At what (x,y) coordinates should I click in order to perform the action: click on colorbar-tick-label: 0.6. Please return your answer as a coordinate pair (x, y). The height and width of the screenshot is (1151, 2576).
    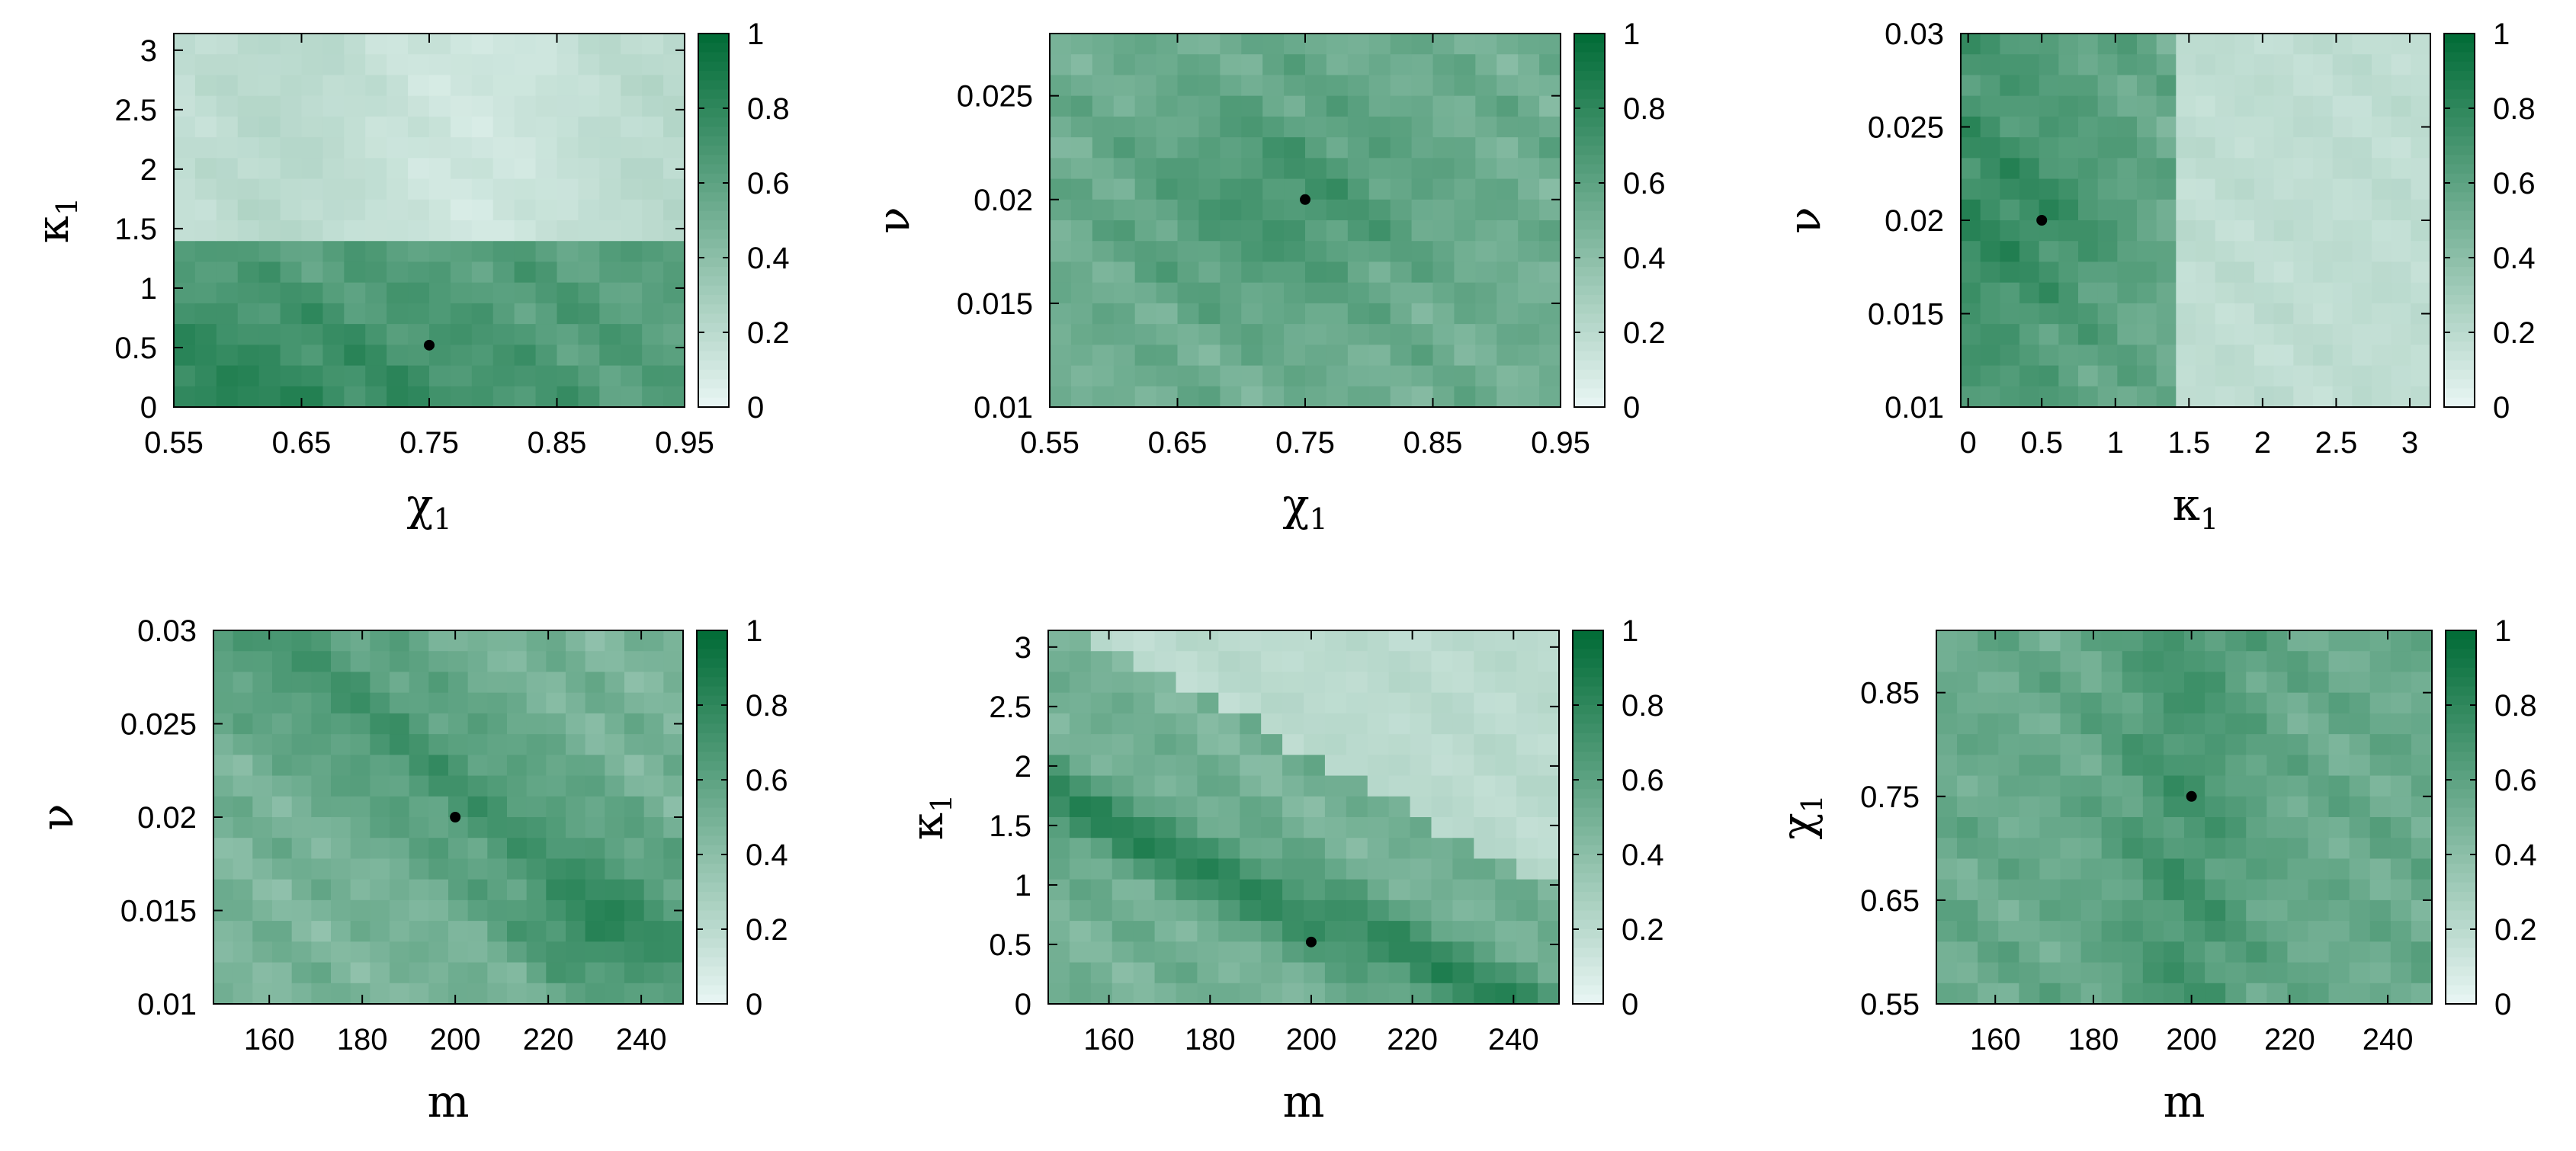
    Looking at the image, I should click on (1643, 781).